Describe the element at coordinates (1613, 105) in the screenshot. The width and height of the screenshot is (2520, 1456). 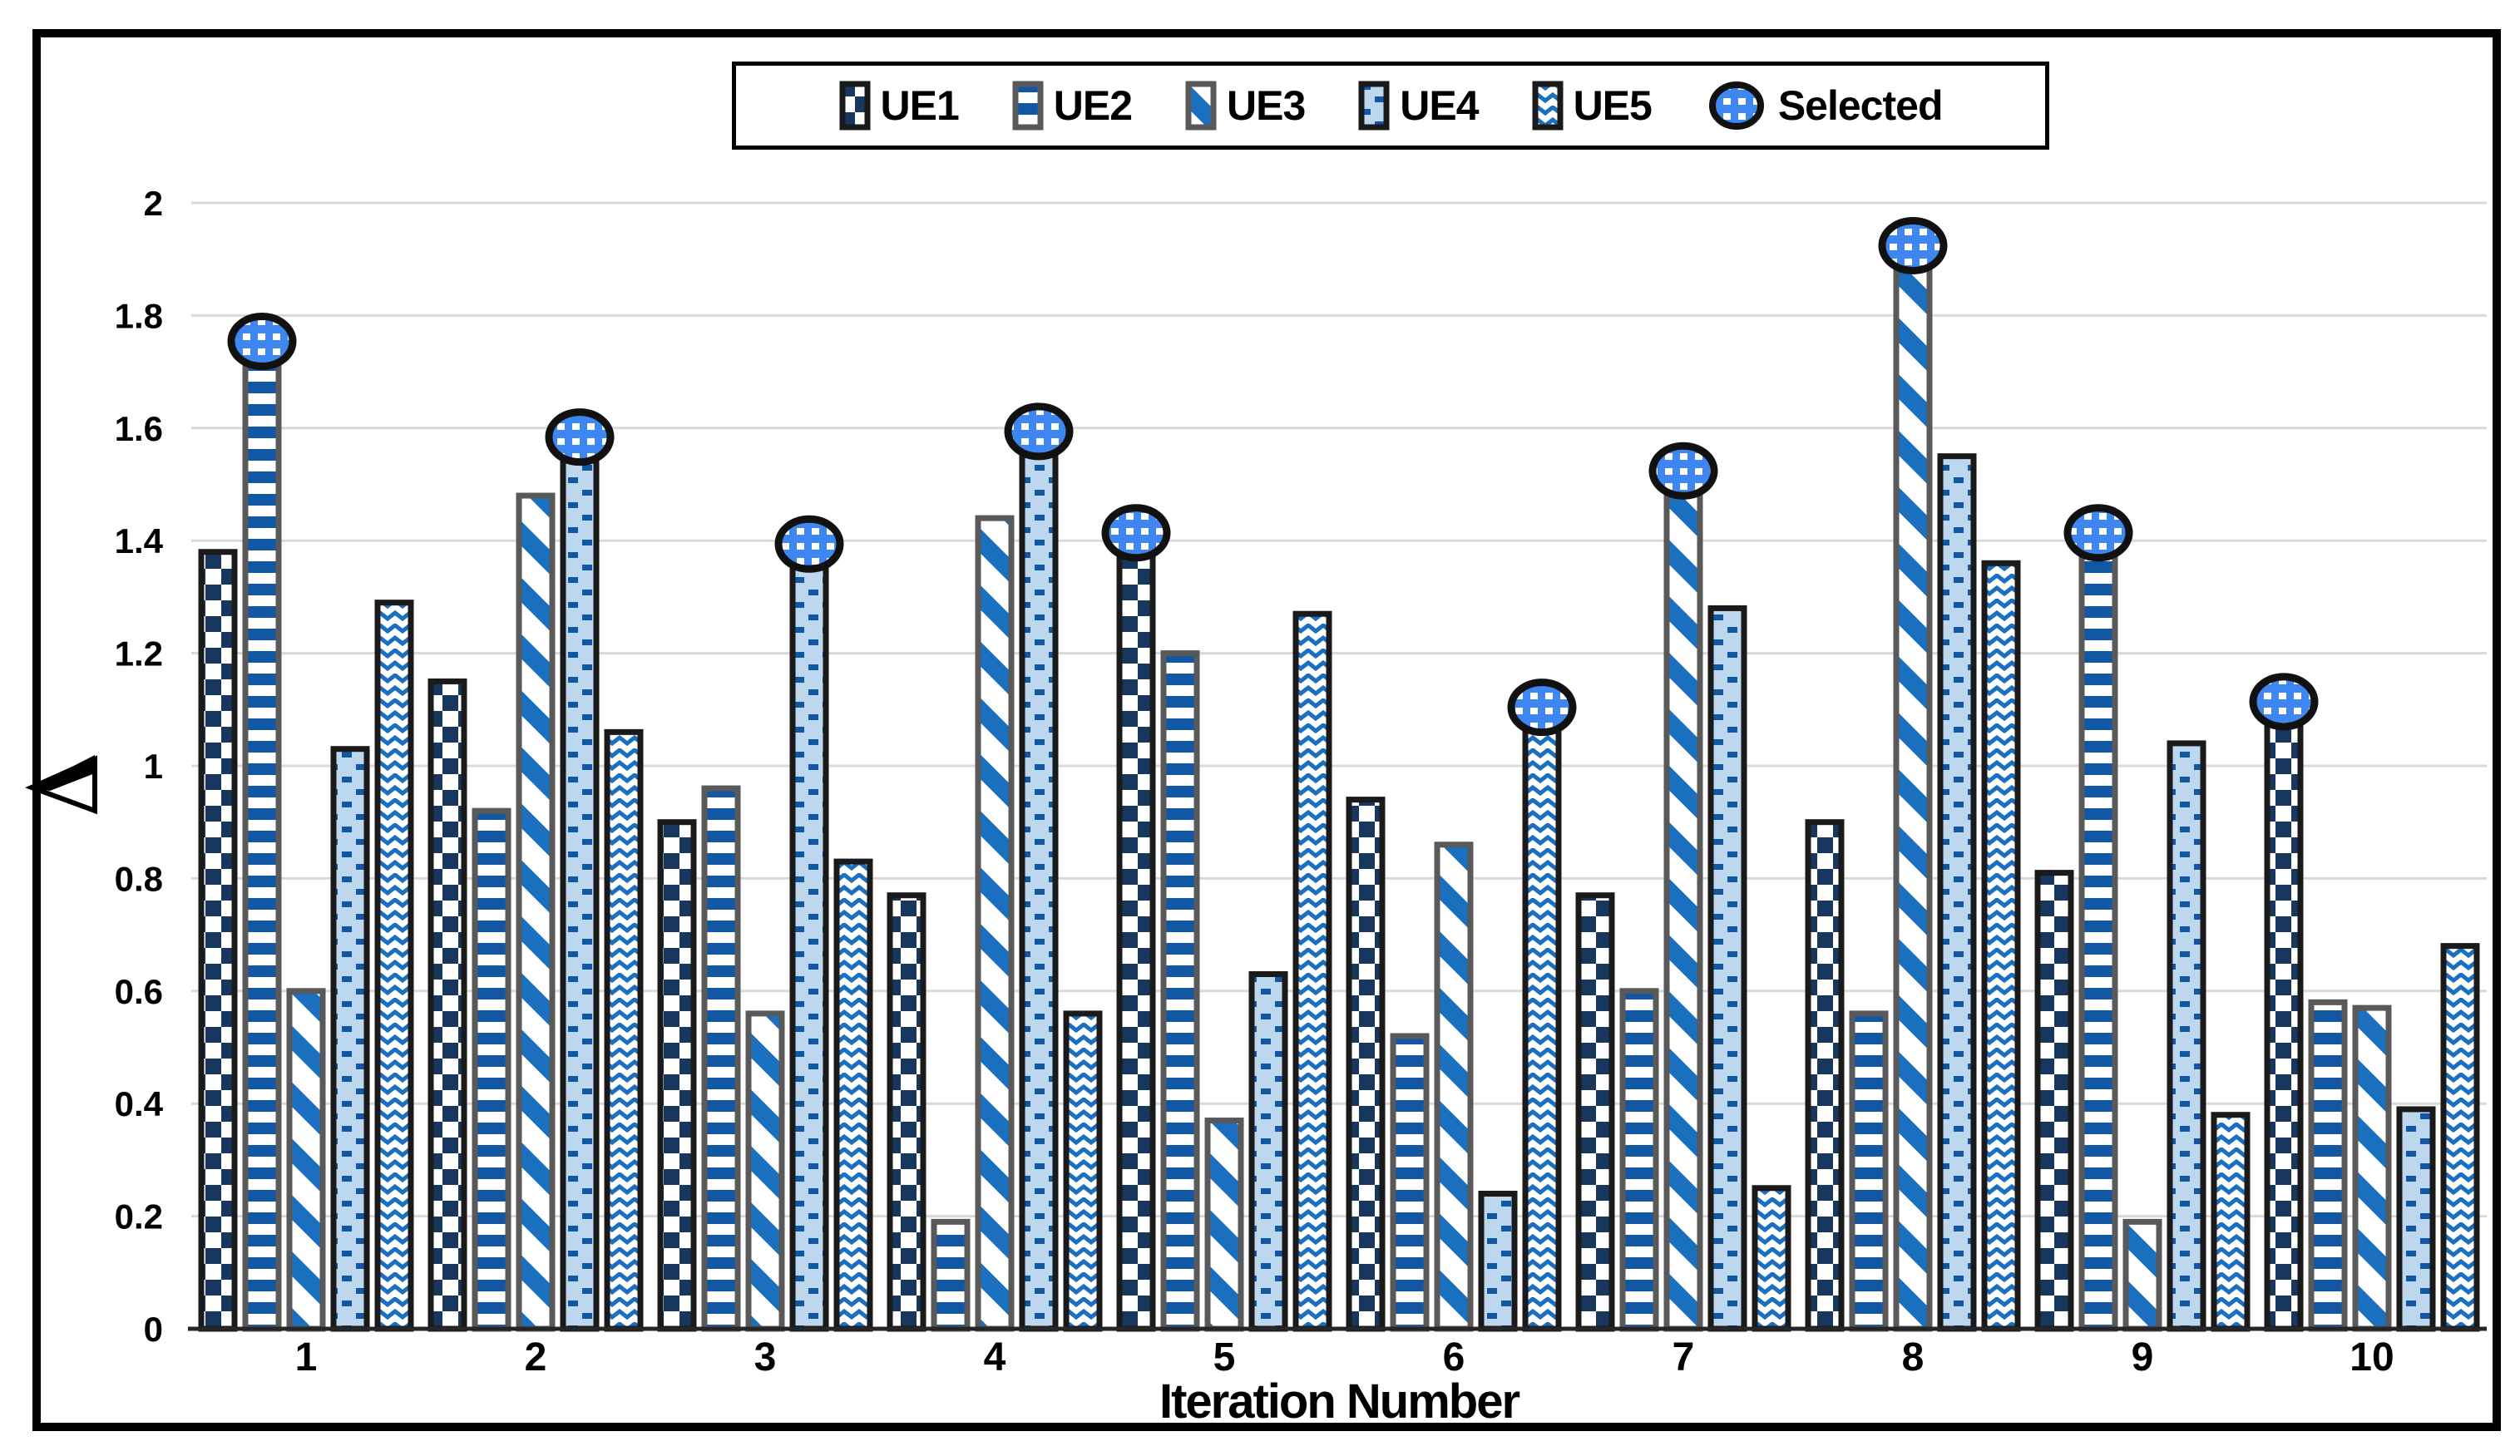
I see `legend-label-ue5: UE5` at that location.